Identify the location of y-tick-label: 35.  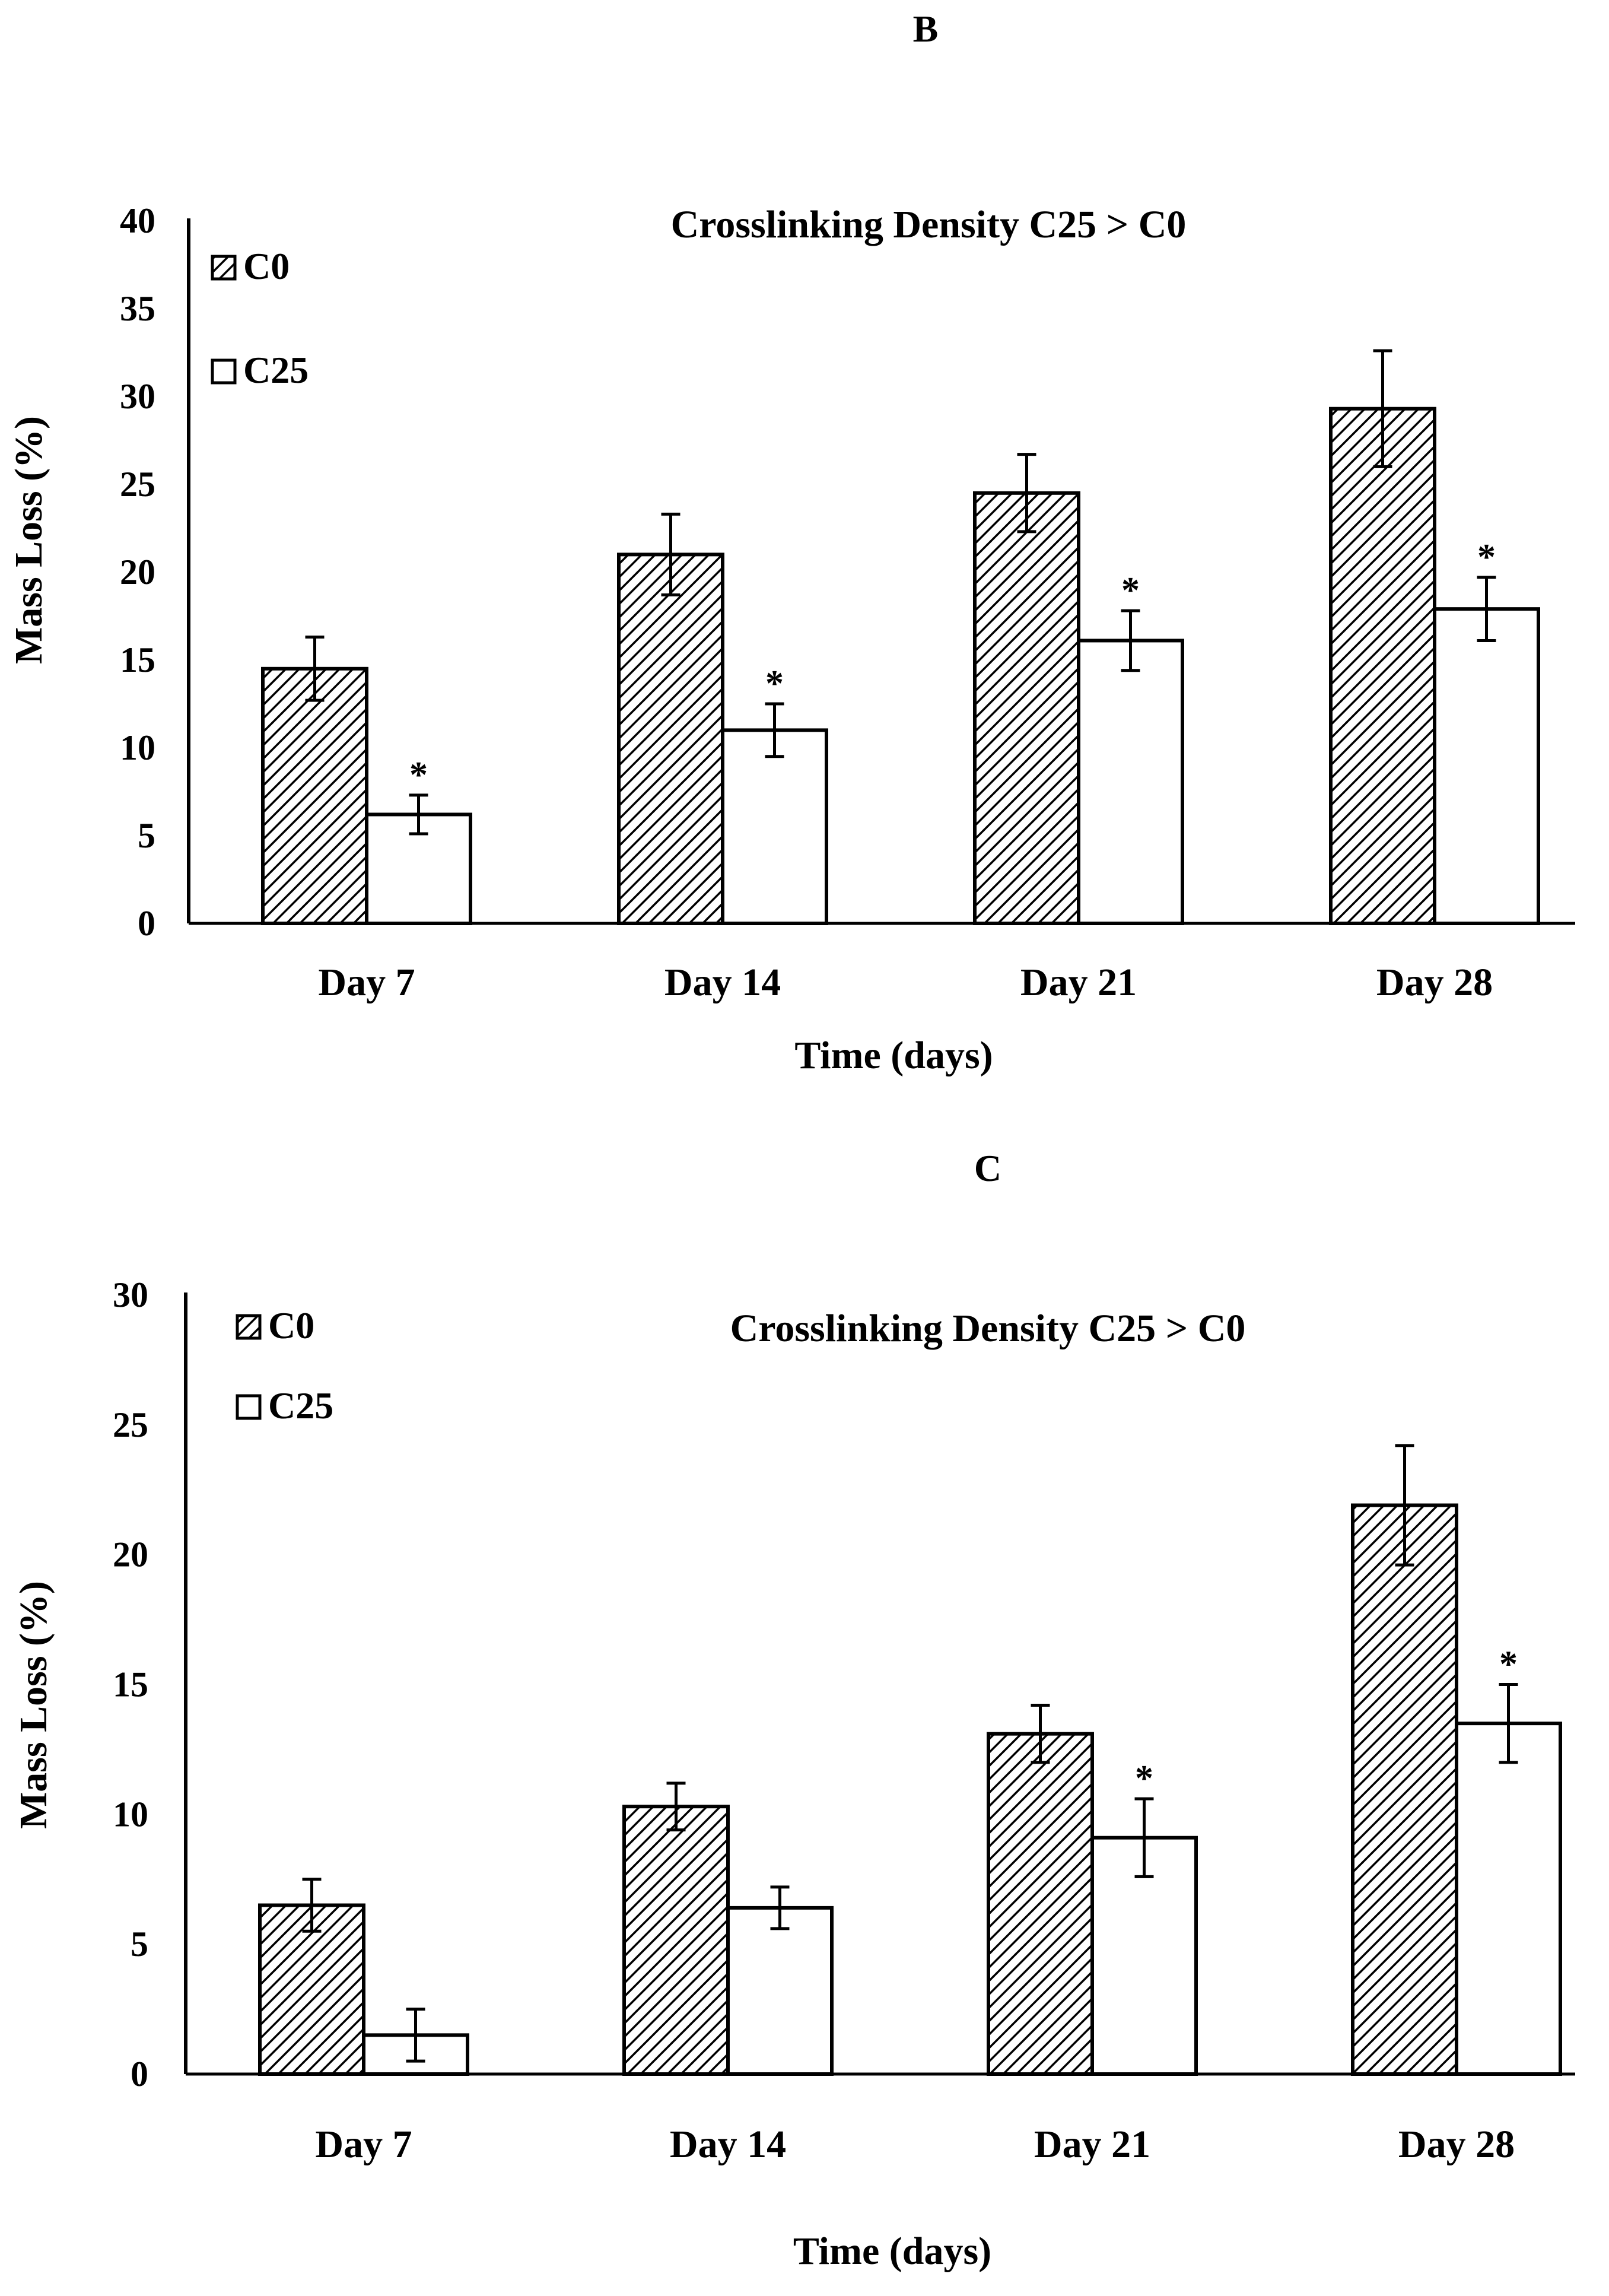
(137, 308).